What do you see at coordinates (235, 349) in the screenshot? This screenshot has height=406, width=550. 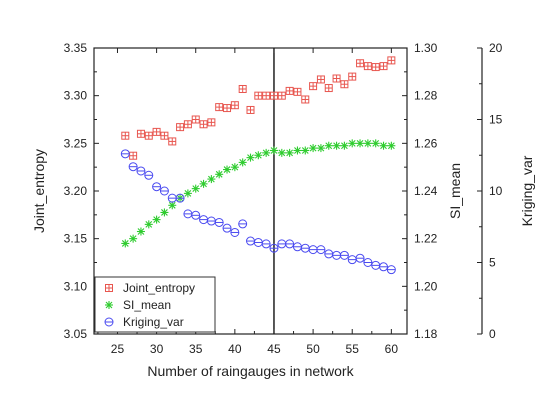 I see `x-tick-label: 40` at bounding box center [235, 349].